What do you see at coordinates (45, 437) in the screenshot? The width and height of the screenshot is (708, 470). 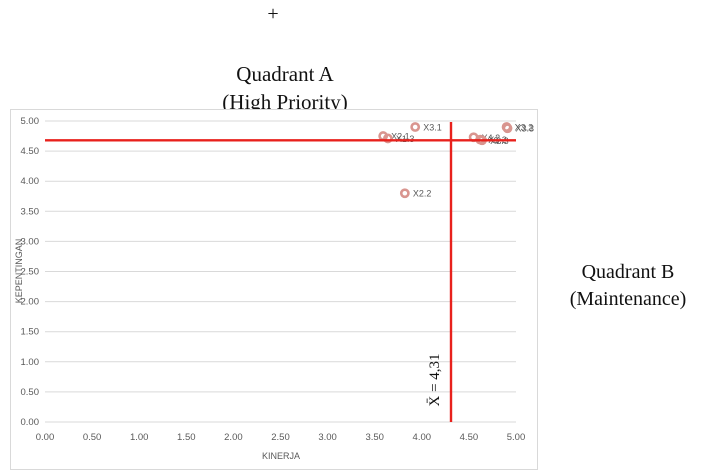 I see `x-tick-label: 0.00` at bounding box center [45, 437].